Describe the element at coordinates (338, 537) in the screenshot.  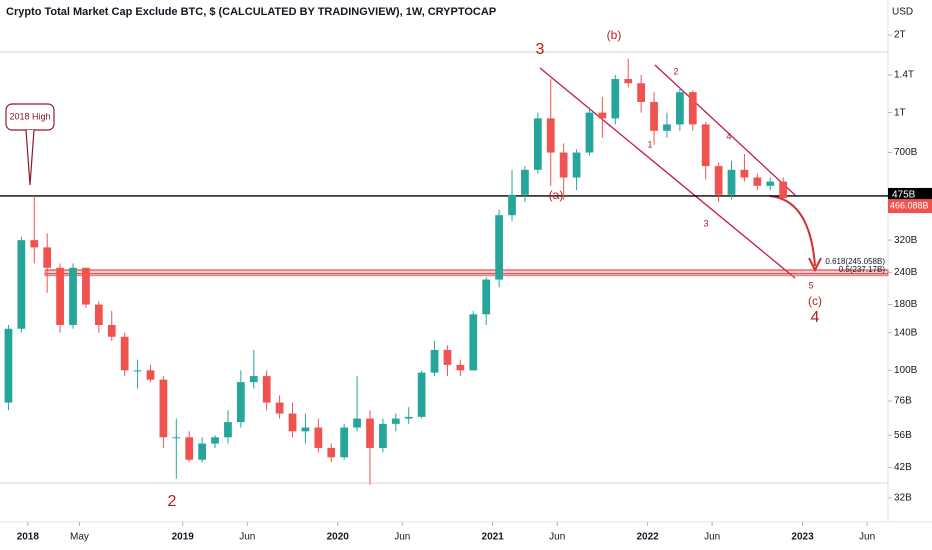
I see `x-tick-label: 2020` at that location.